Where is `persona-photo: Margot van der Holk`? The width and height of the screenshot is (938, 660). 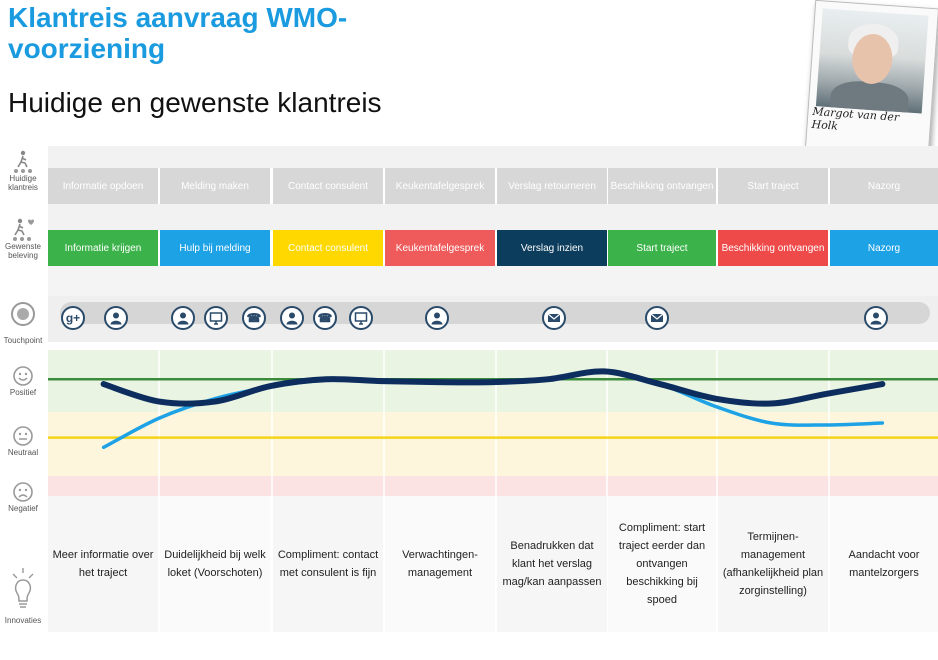 persona-photo: Margot van der Holk is located at coordinates (871, 78).